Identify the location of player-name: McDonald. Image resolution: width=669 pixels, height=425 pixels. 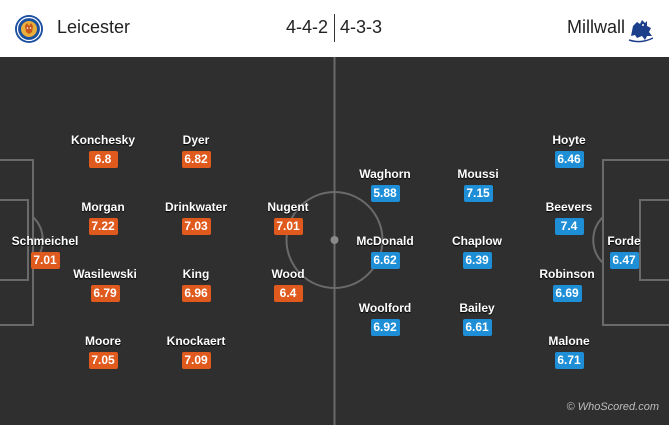
(385, 241).